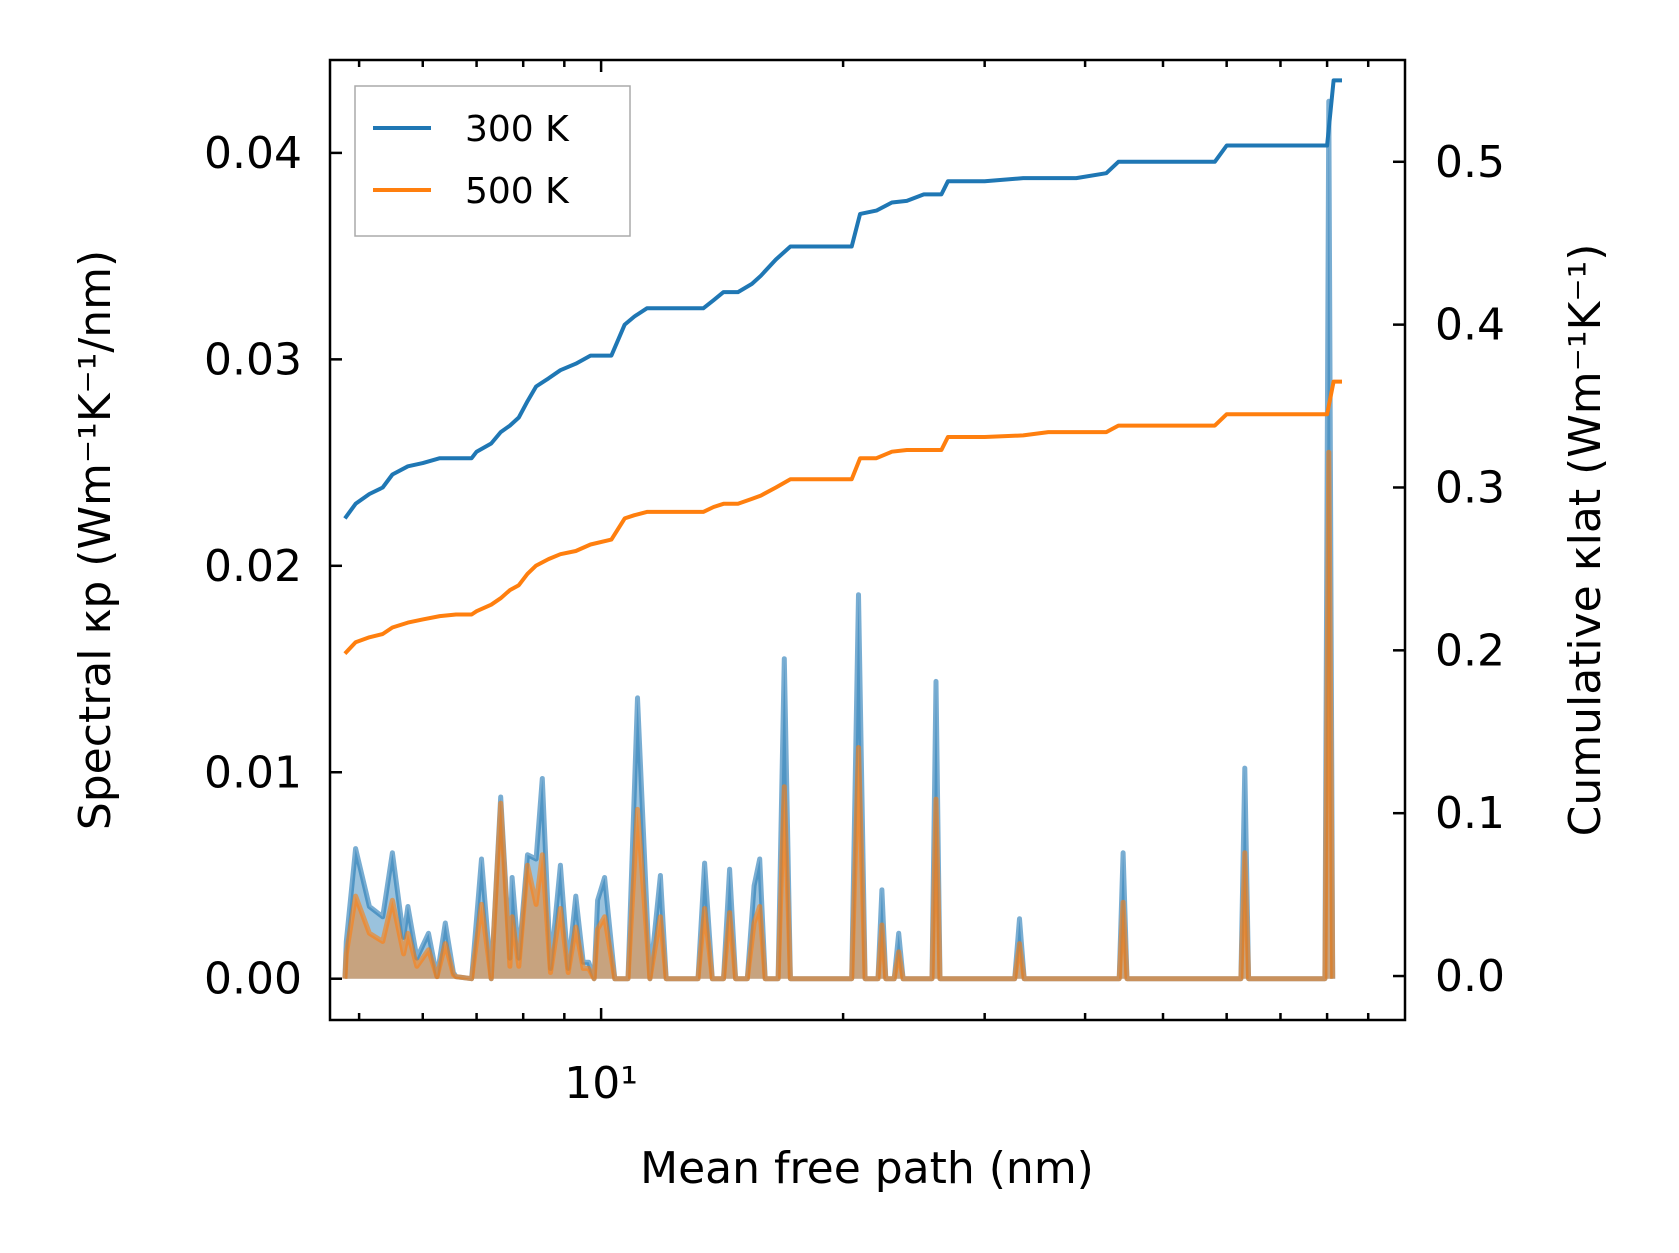  I want to click on x-tick-label: 10¹, so click(601, 1083).